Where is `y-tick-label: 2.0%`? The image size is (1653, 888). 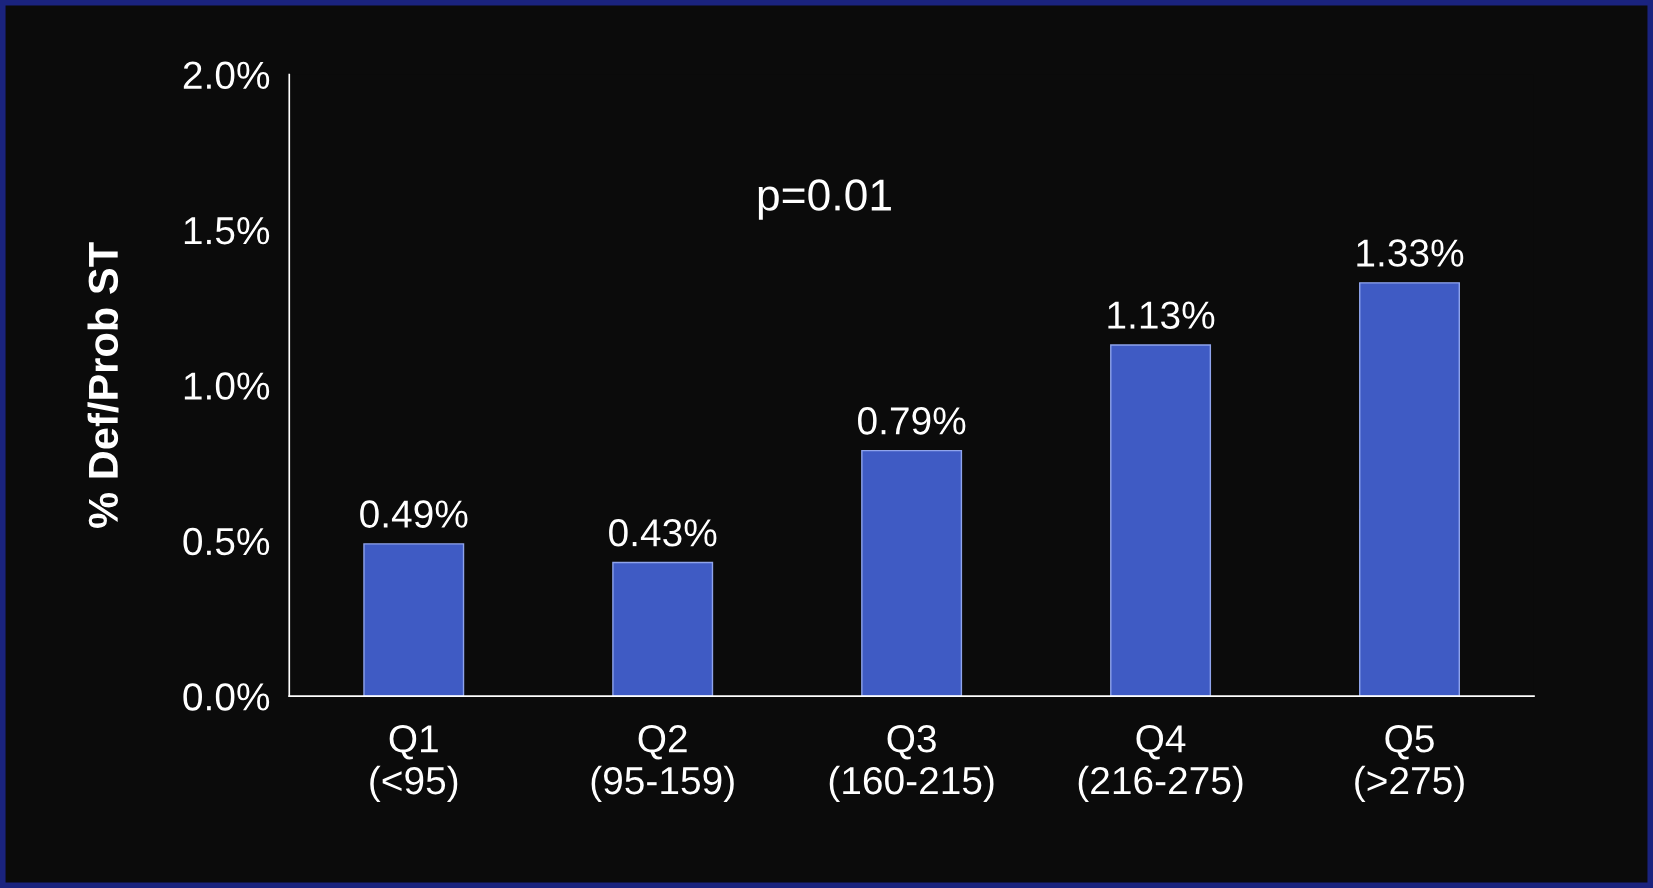
y-tick-label: 2.0% is located at coordinates (226, 75).